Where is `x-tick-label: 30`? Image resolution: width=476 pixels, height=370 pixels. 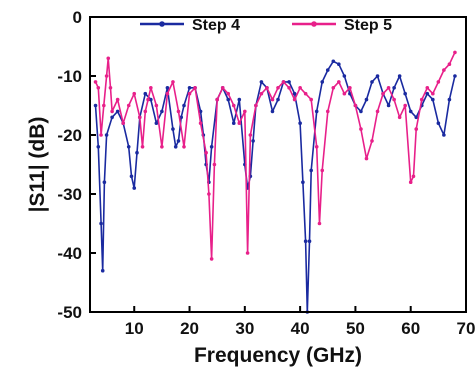 x-tick-label: 30 is located at coordinates (244, 328).